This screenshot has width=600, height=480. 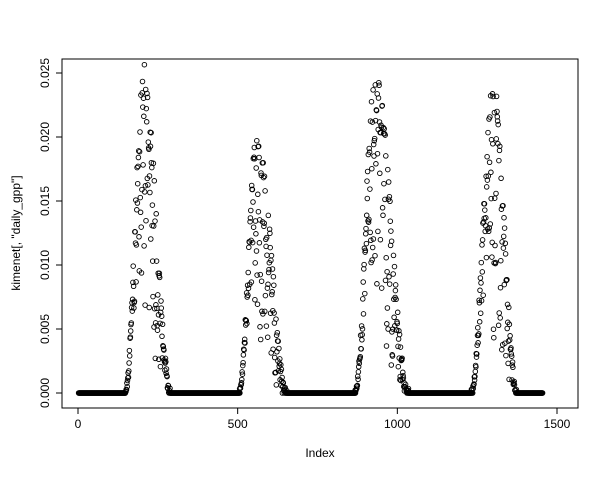 I want to click on svg-text: 0.005, so click(x=45, y=329).